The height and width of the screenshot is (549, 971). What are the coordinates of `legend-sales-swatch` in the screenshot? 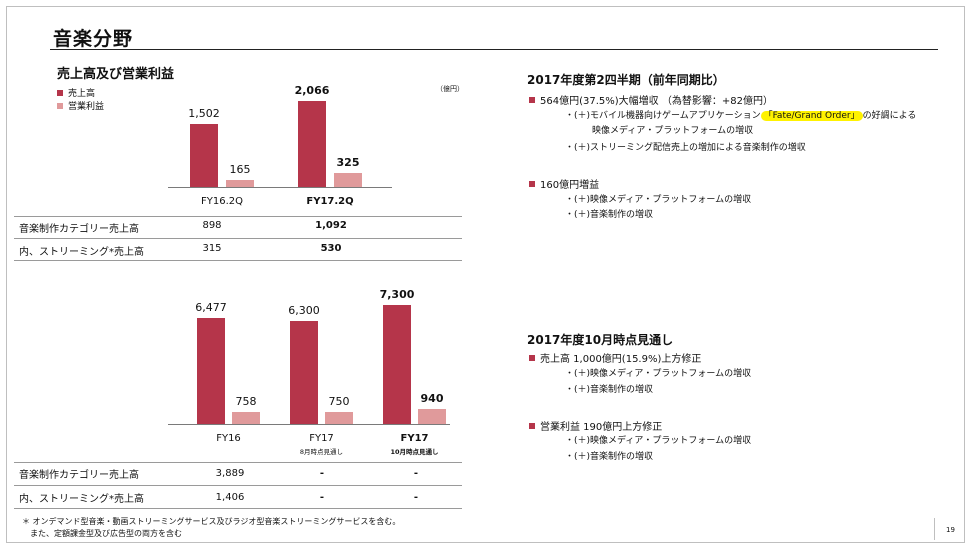 It's located at (60, 92).